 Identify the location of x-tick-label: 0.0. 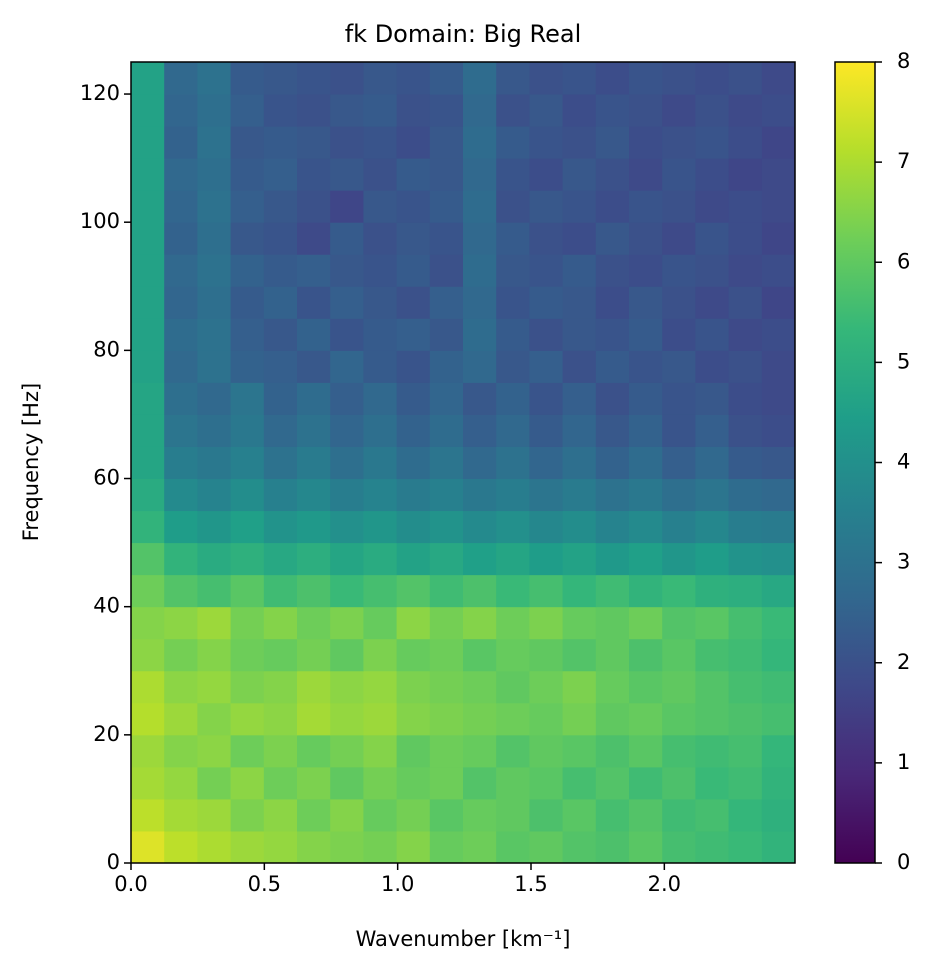
(130, 884).